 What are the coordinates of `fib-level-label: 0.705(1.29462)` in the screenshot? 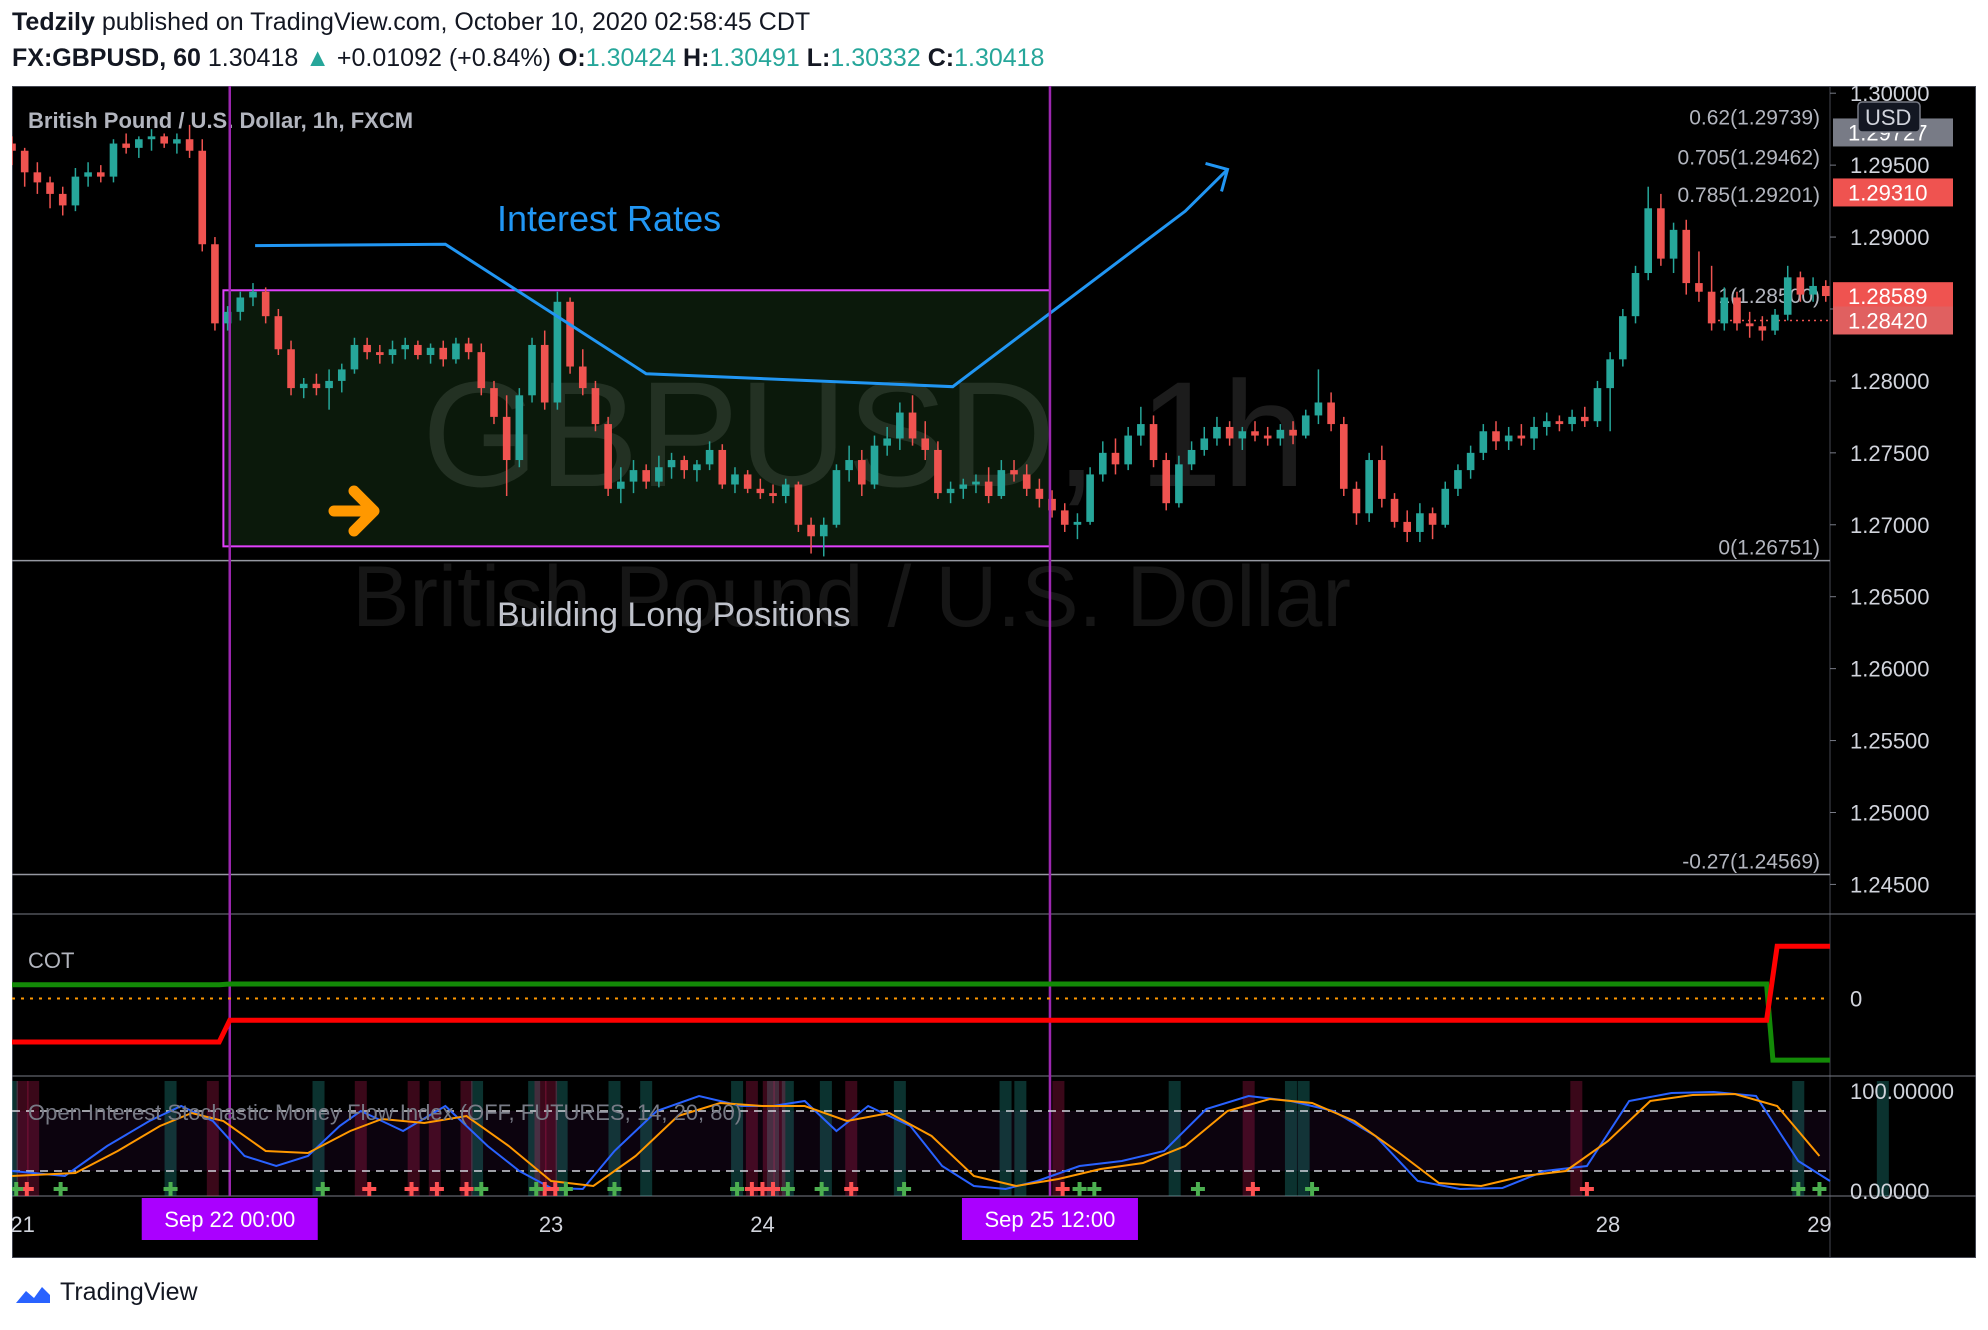 It's located at (1749, 158).